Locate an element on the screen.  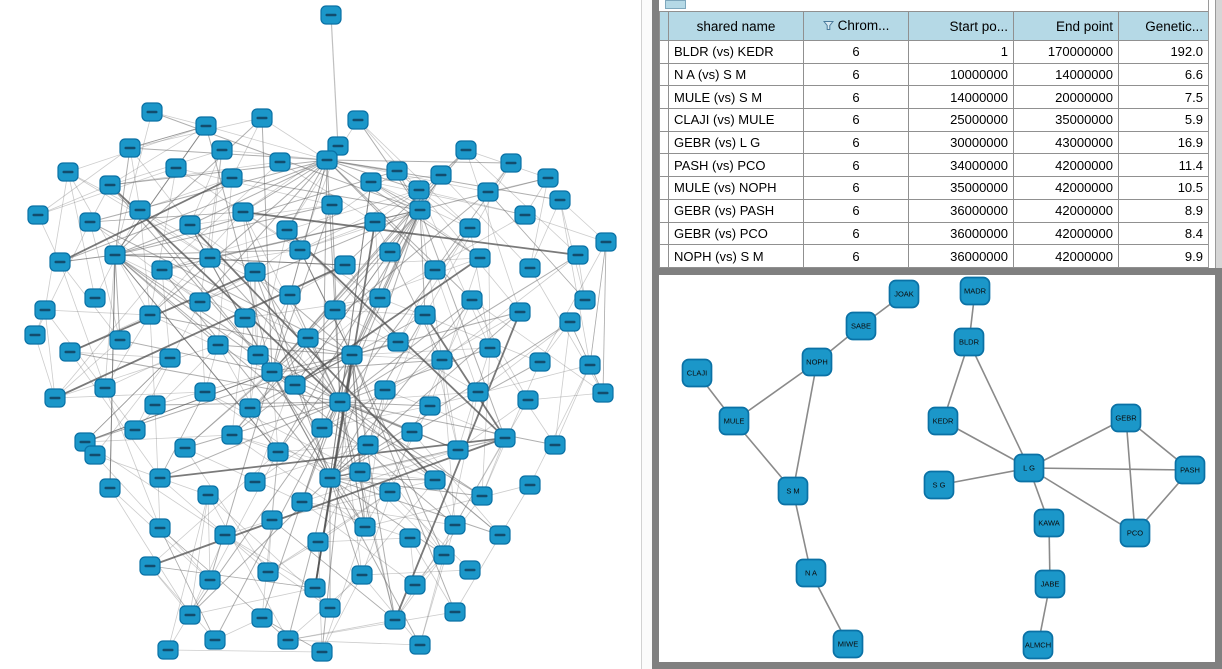
table-cell-shared-name: CLAJI (vs) MULE is located at coordinates (736, 120).